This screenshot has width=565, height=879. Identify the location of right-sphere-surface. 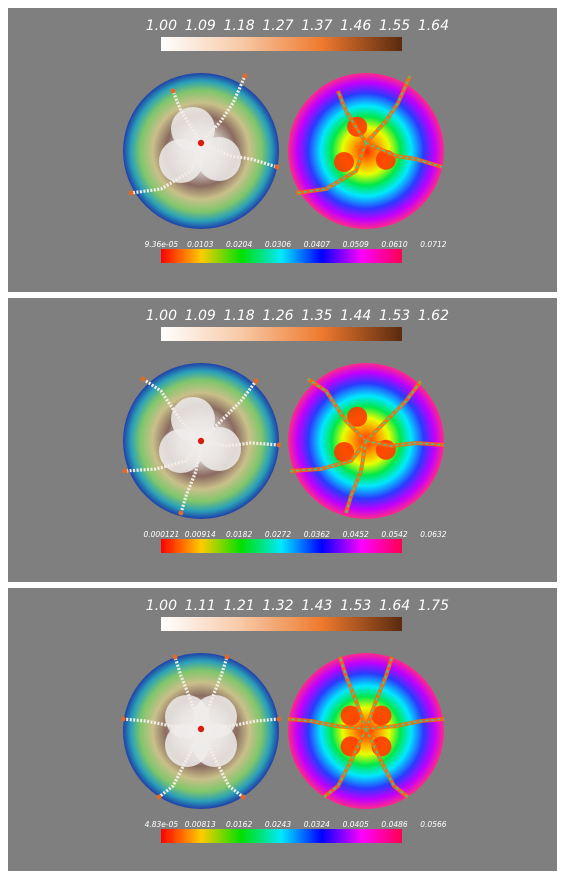
(366, 151).